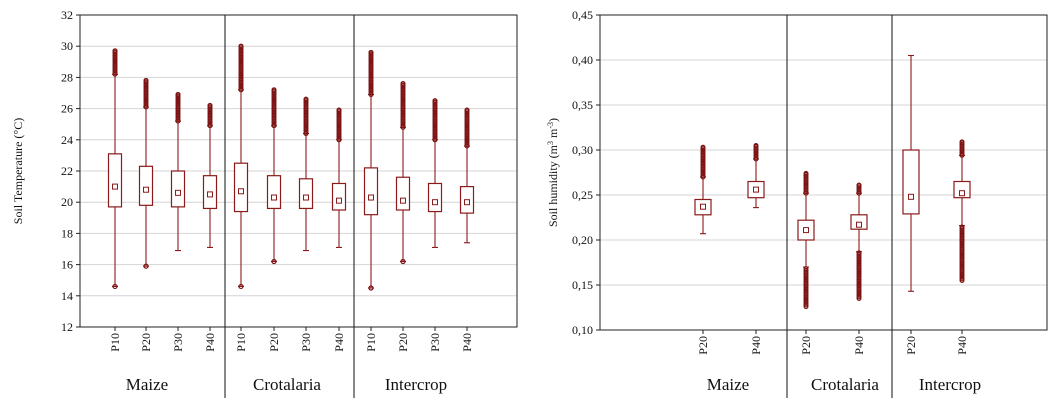  I want to click on y-tick-label: 20, so click(67, 202).